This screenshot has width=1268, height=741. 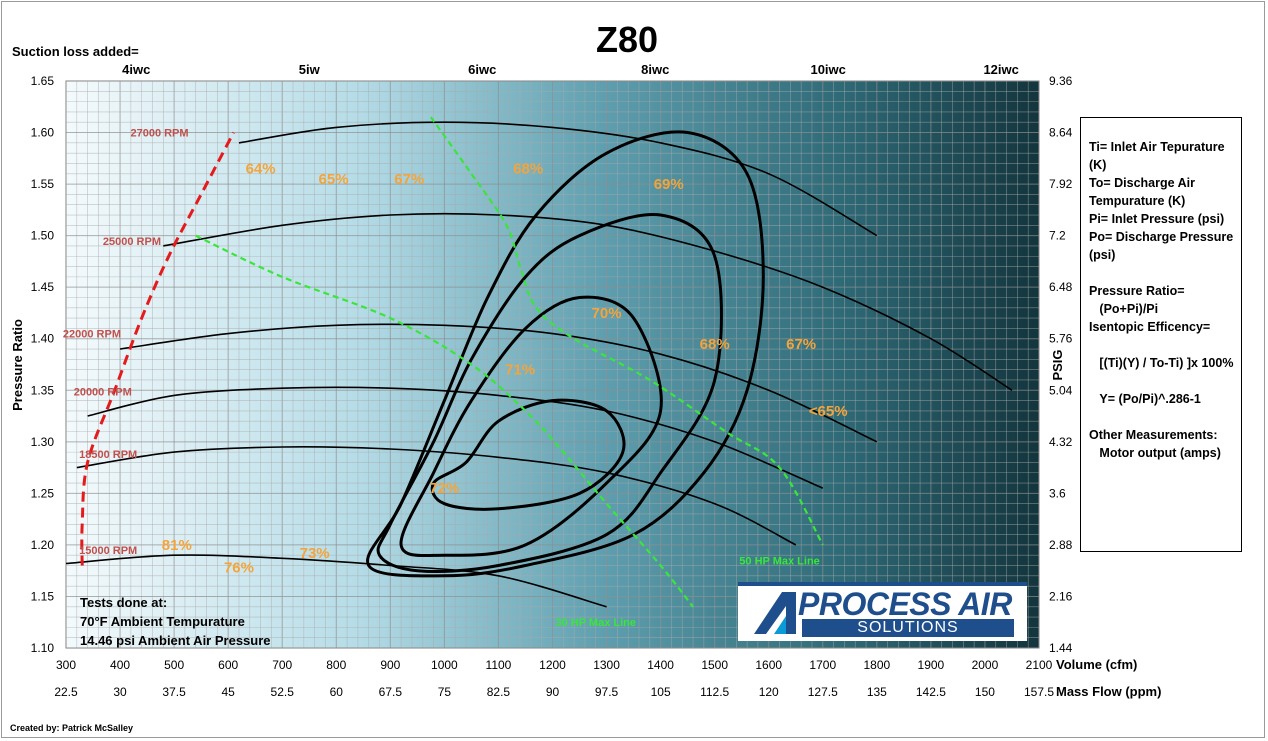 I want to click on process-air-logo: PROCESS AIR SOLUTIONS, so click(x=882, y=611).